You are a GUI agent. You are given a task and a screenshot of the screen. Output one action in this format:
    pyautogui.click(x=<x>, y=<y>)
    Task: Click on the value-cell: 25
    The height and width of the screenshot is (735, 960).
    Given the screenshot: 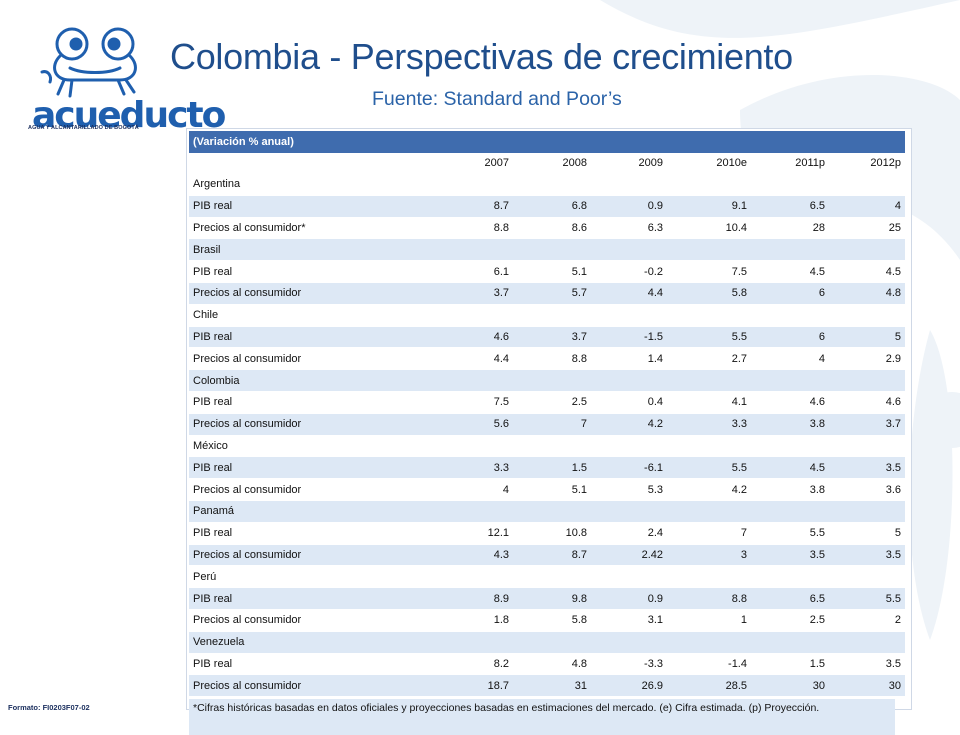 What is the action you would take?
    pyautogui.click(x=867, y=229)
    